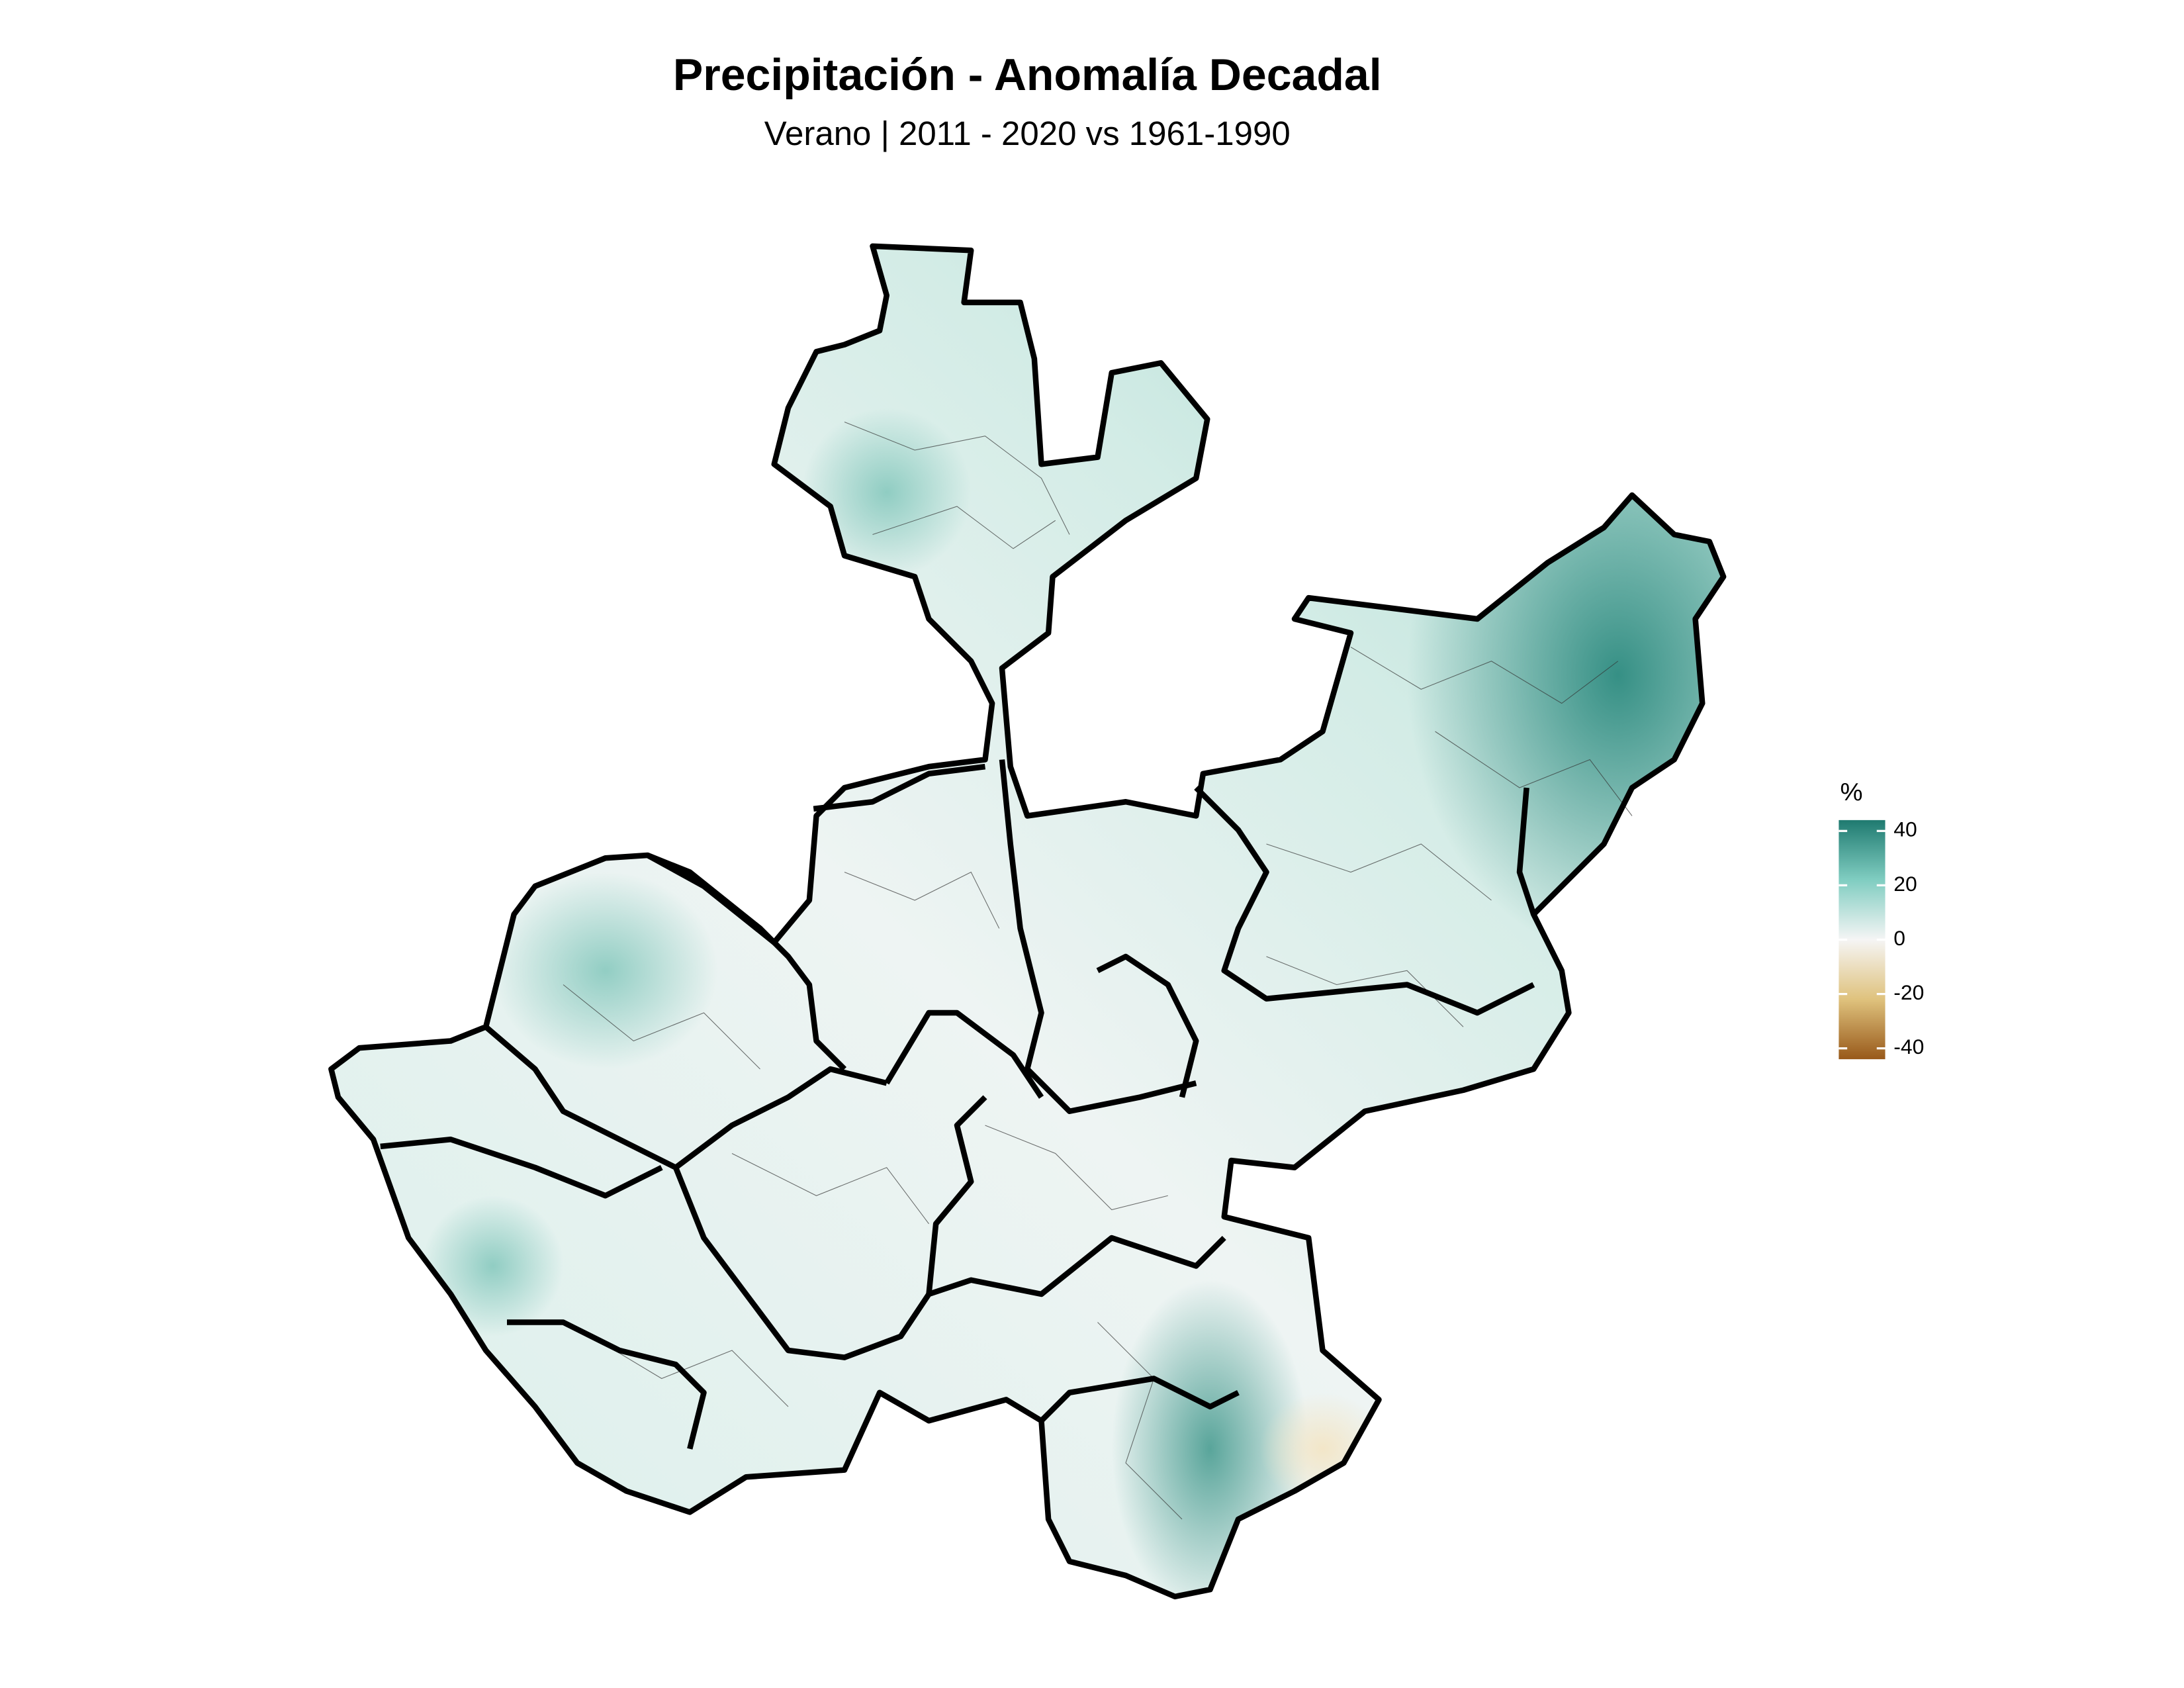 This screenshot has width=2184, height=1688. What do you see at coordinates (1908, 1046) in the screenshot?
I see `colorbar-tick-label: -40` at bounding box center [1908, 1046].